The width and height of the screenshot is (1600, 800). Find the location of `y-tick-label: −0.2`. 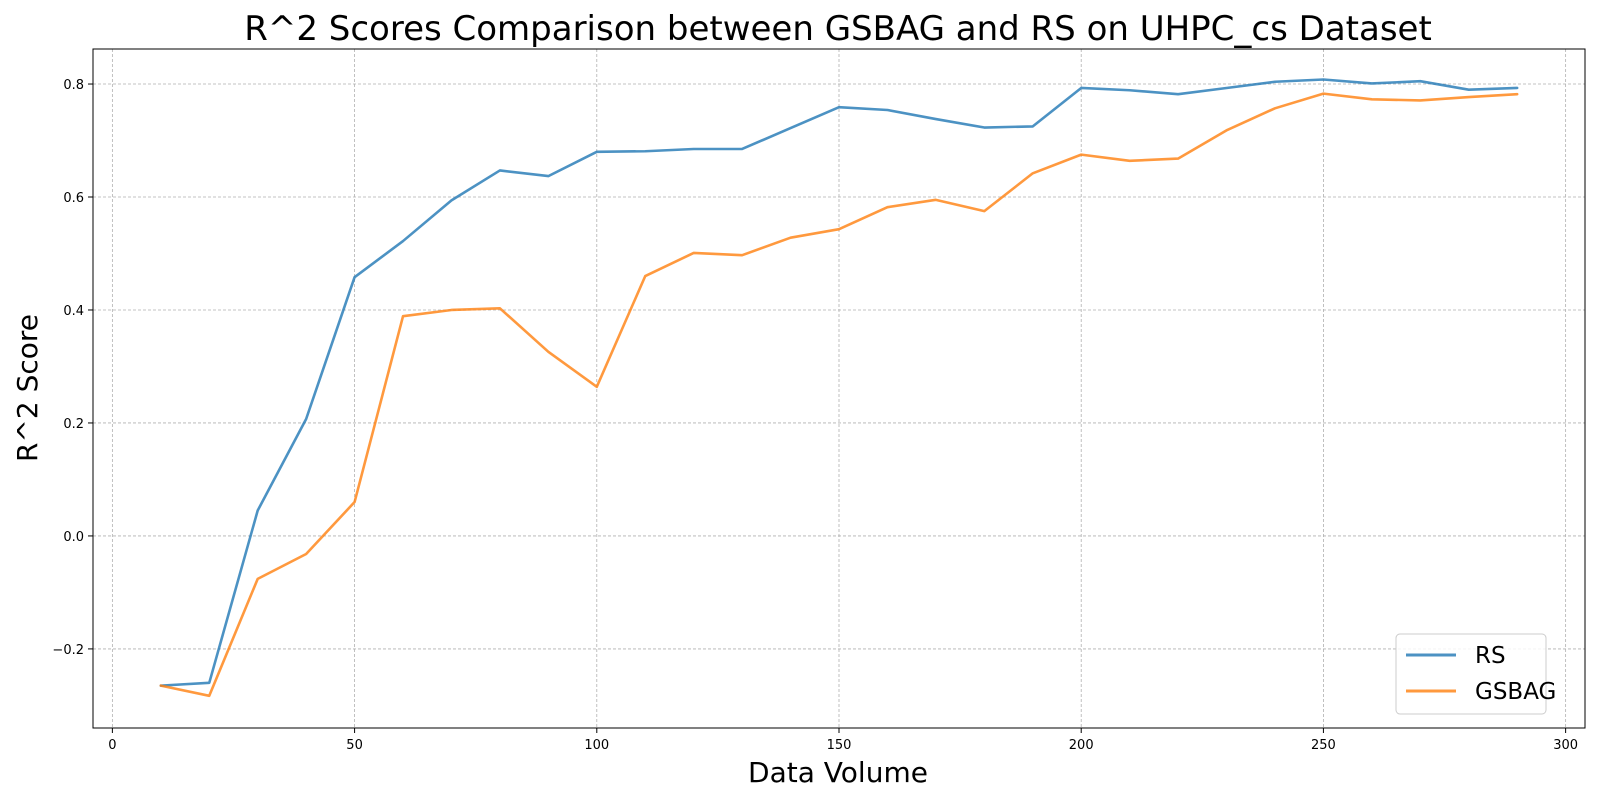

y-tick-label: −0.2 is located at coordinates (68, 650).